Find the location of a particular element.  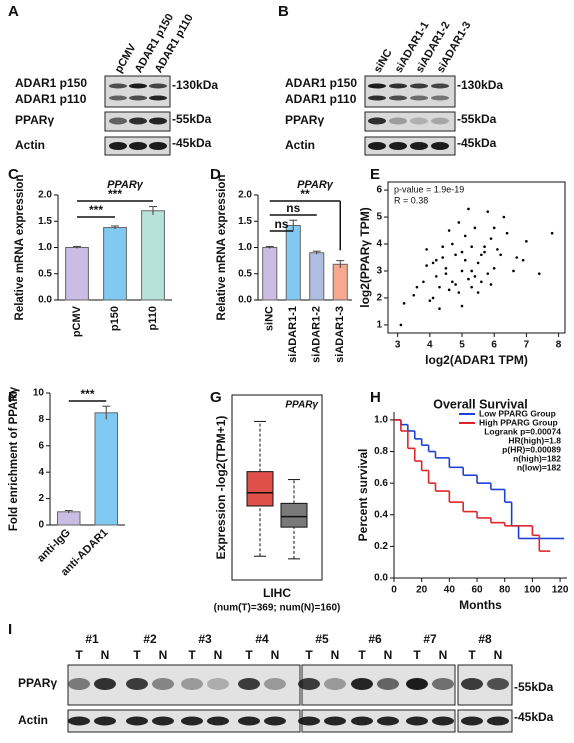

plot-frame is located at coordinates (476, 257).